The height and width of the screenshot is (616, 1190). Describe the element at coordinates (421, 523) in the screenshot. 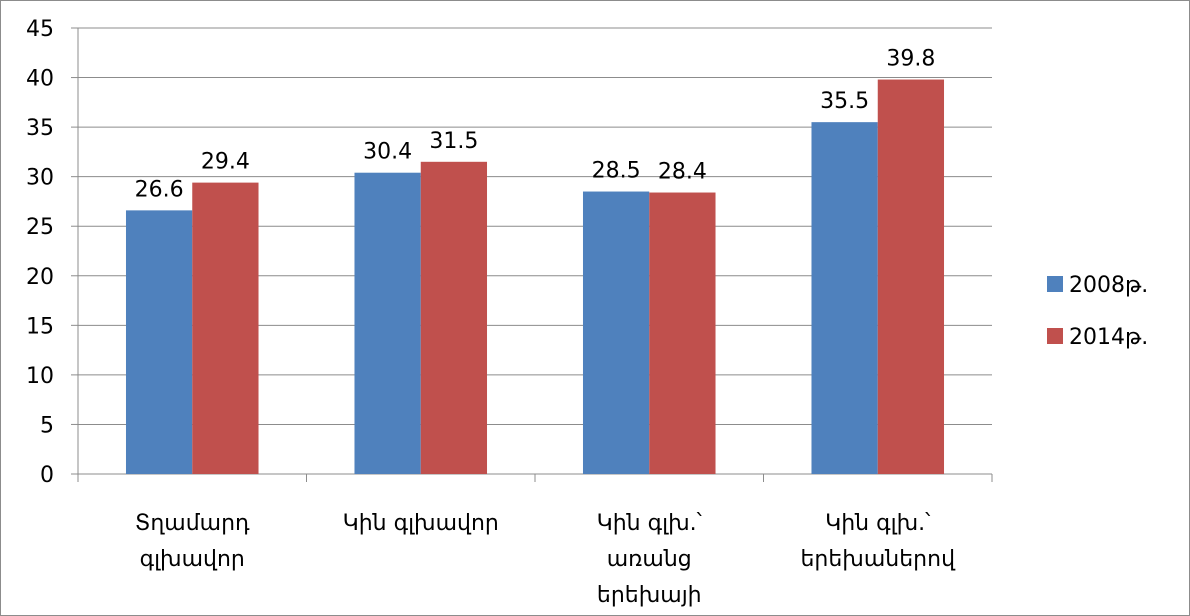

I see `x-tick-label: Կին գլխավոր` at that location.